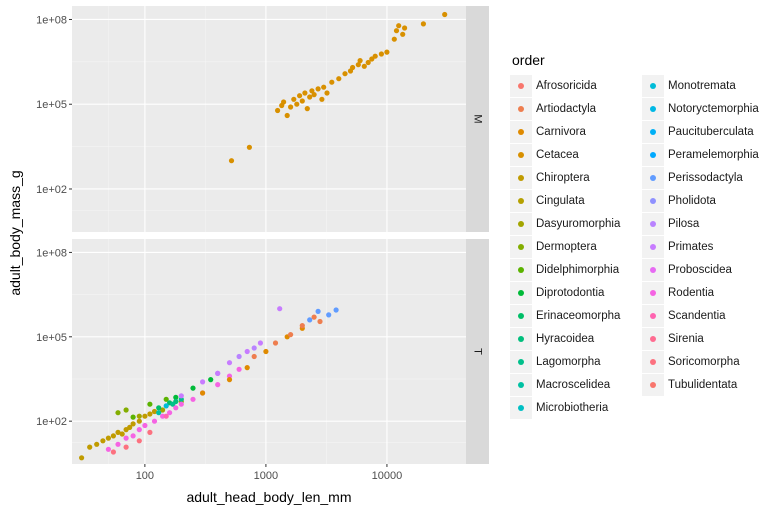 The height and width of the screenshot is (512, 775). Describe the element at coordinates (145, 476) in the screenshot. I see `x-tick-label: 100` at that location.